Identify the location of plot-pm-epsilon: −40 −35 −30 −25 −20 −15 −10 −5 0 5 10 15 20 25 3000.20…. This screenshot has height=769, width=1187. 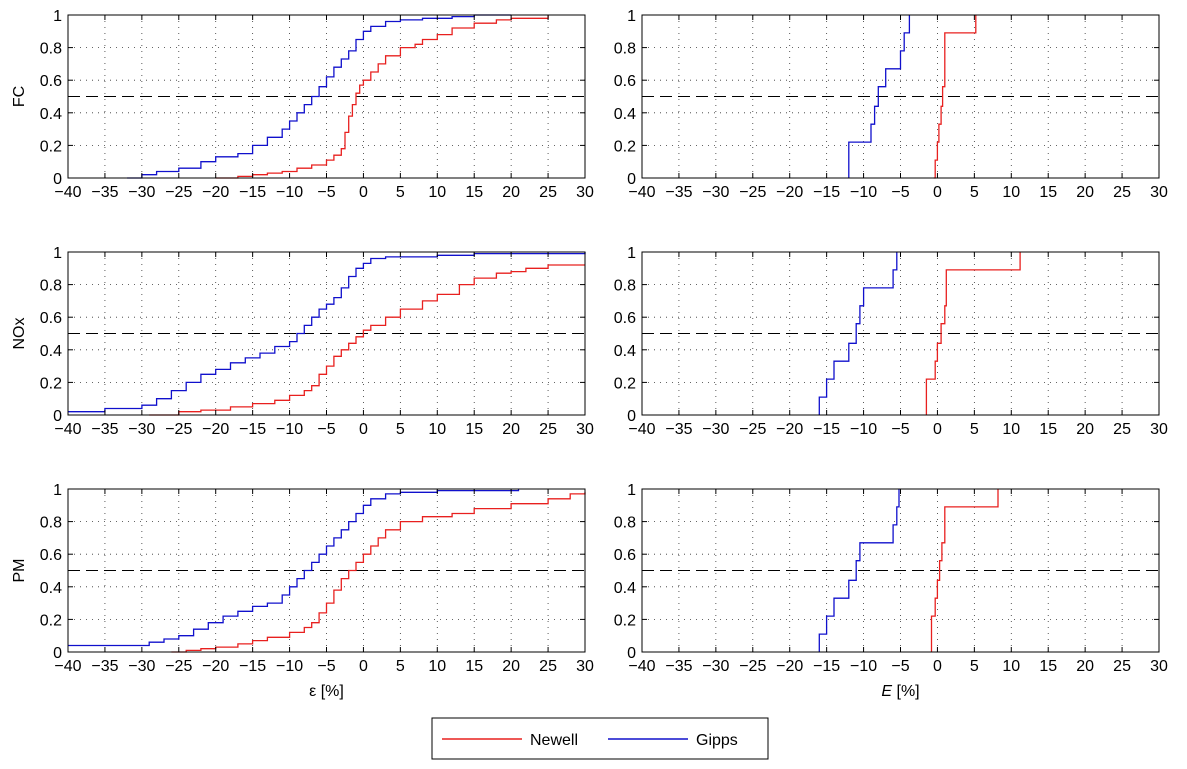
(302, 591).